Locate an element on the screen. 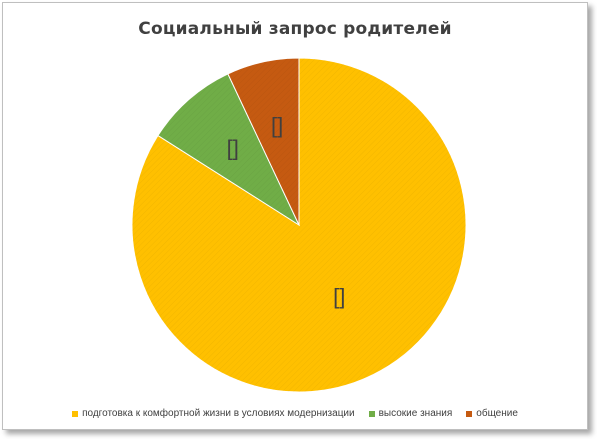  pie-slice-texture-high-knowledge is located at coordinates (228, 149).